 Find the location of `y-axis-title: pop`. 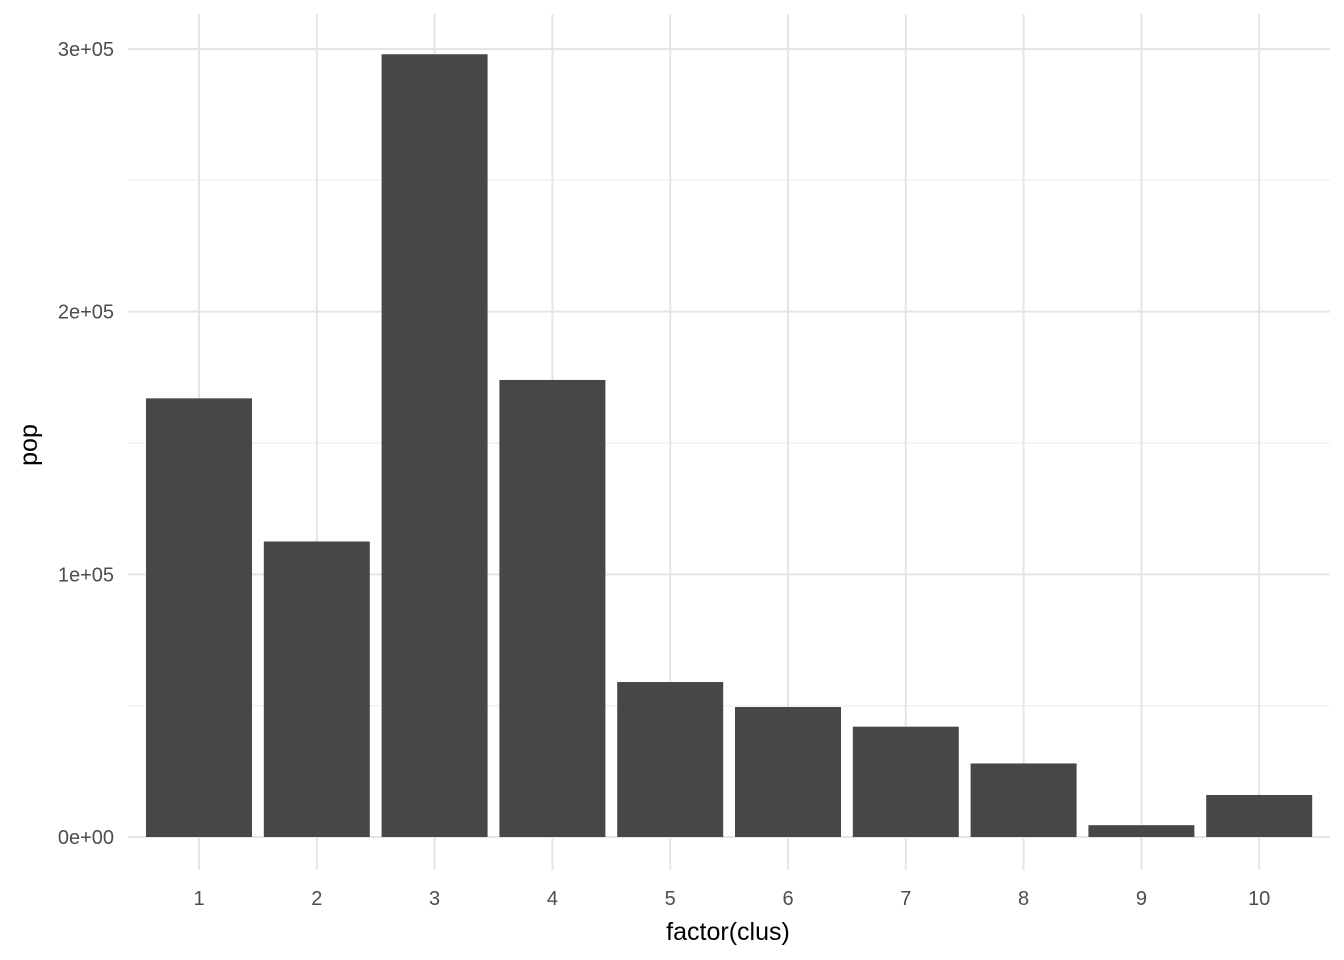

y-axis-title: pop is located at coordinates (29, 445).